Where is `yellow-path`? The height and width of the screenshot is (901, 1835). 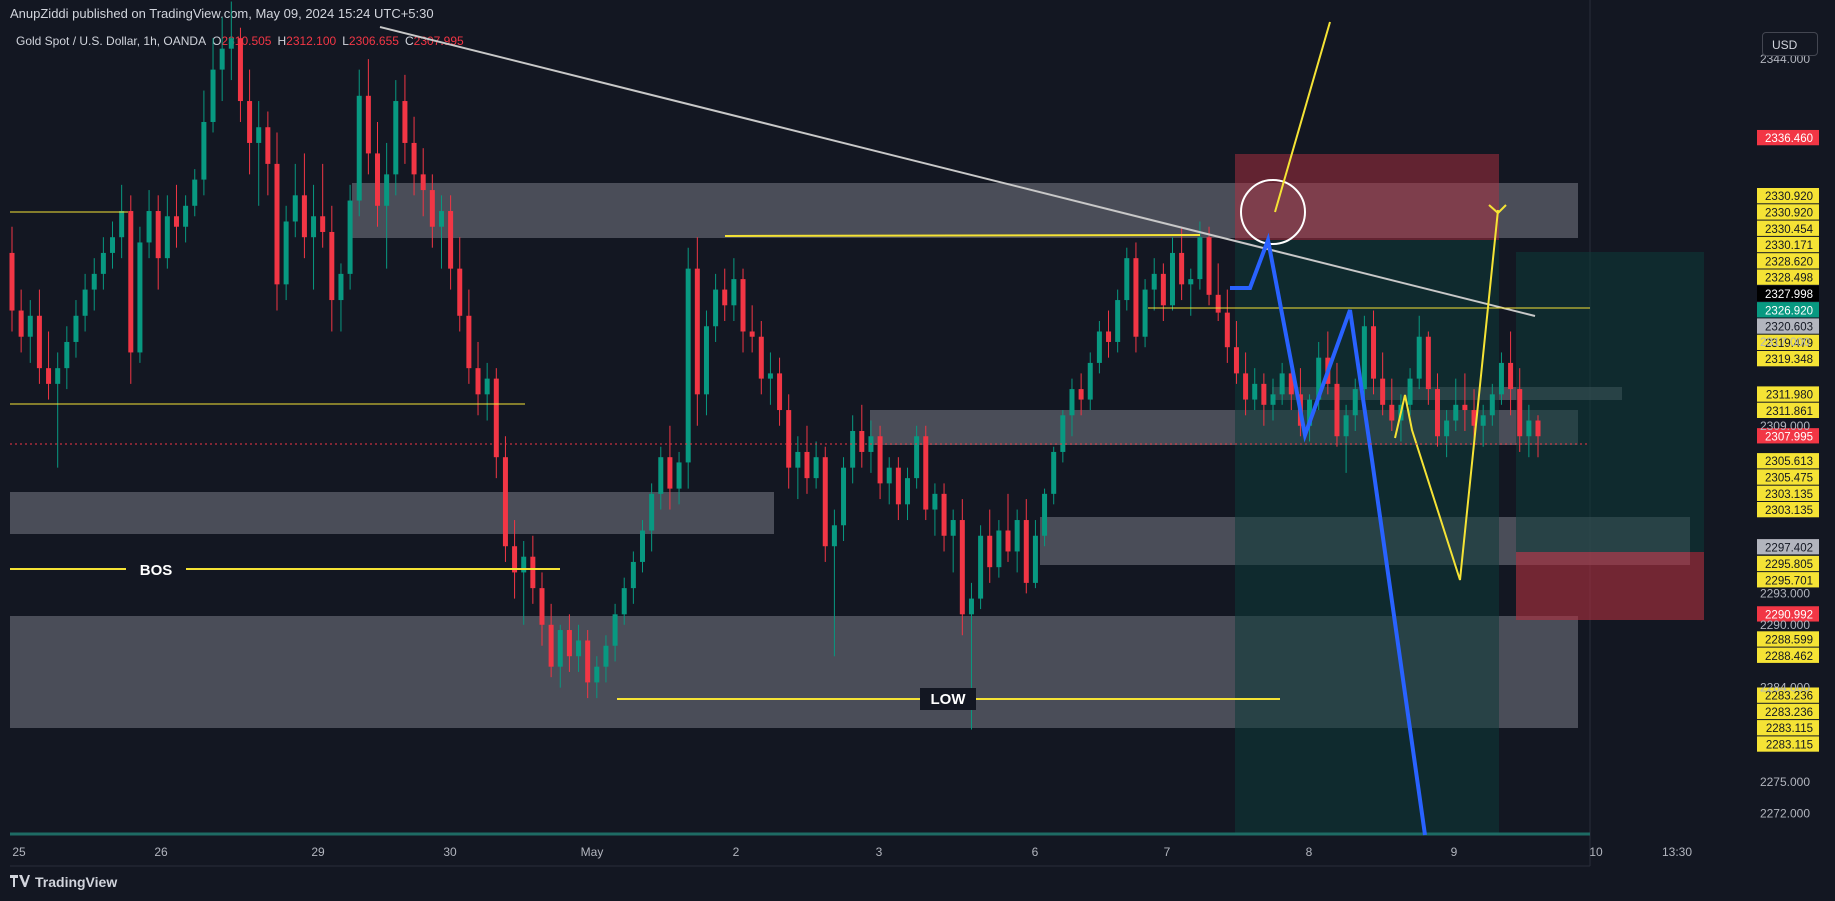 yellow-path is located at coordinates (1446, 395).